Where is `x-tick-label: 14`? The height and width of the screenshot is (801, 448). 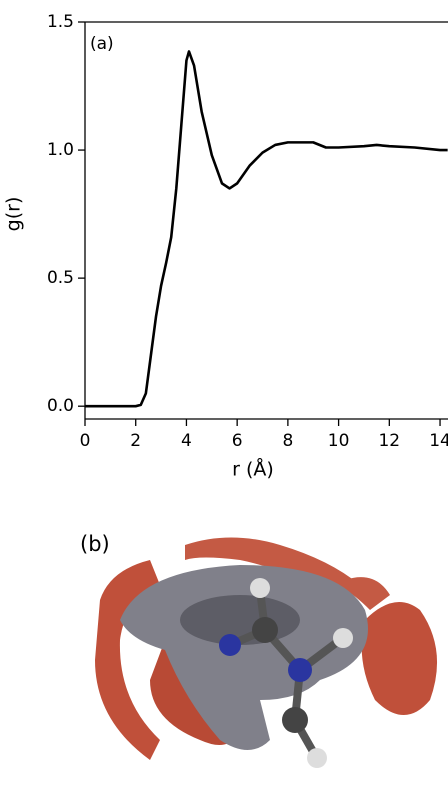 x-tick-label: 14 is located at coordinates (438, 441).